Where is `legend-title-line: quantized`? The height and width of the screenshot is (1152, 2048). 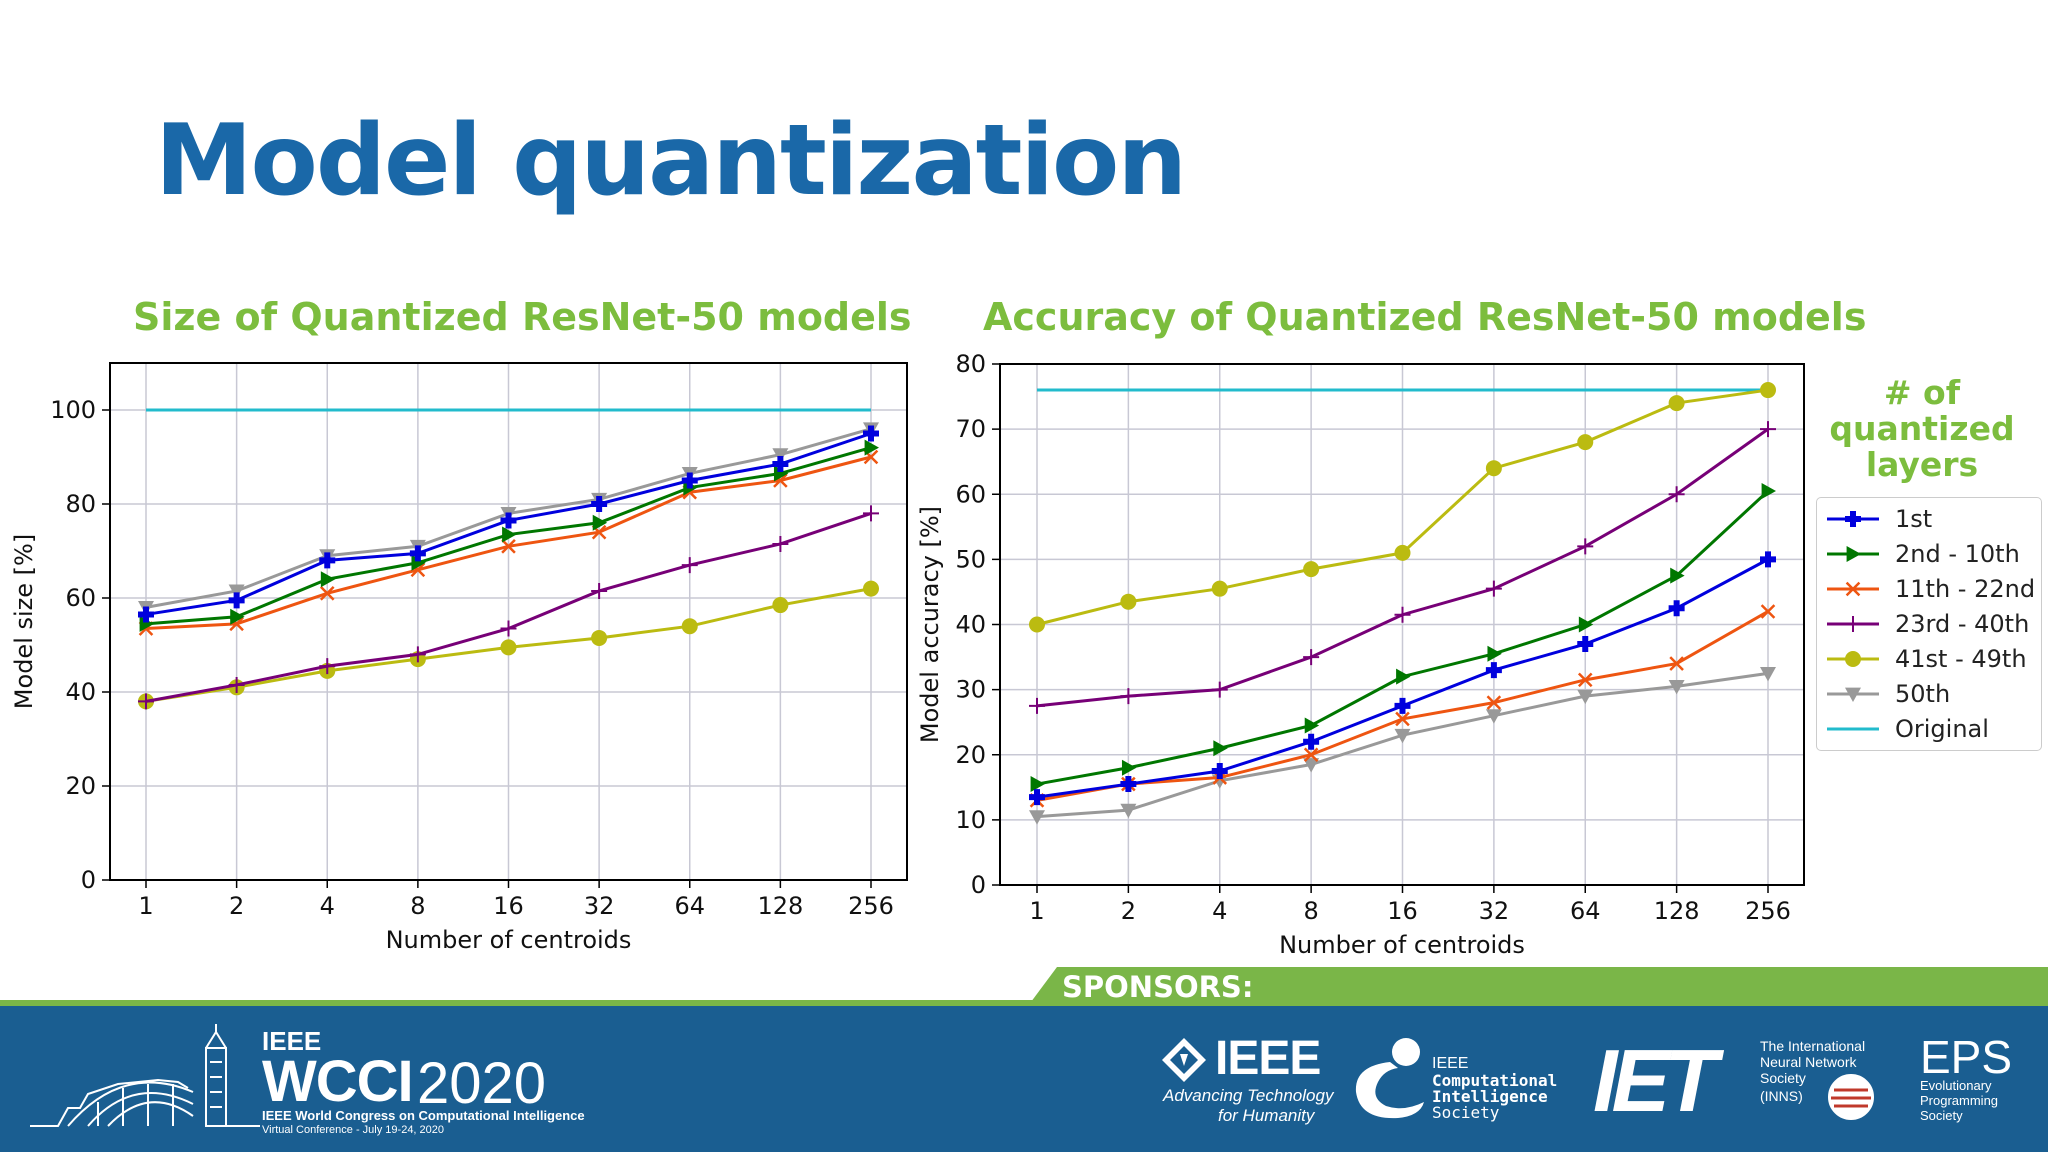
legend-title-line: quantized is located at coordinates (1922, 428).